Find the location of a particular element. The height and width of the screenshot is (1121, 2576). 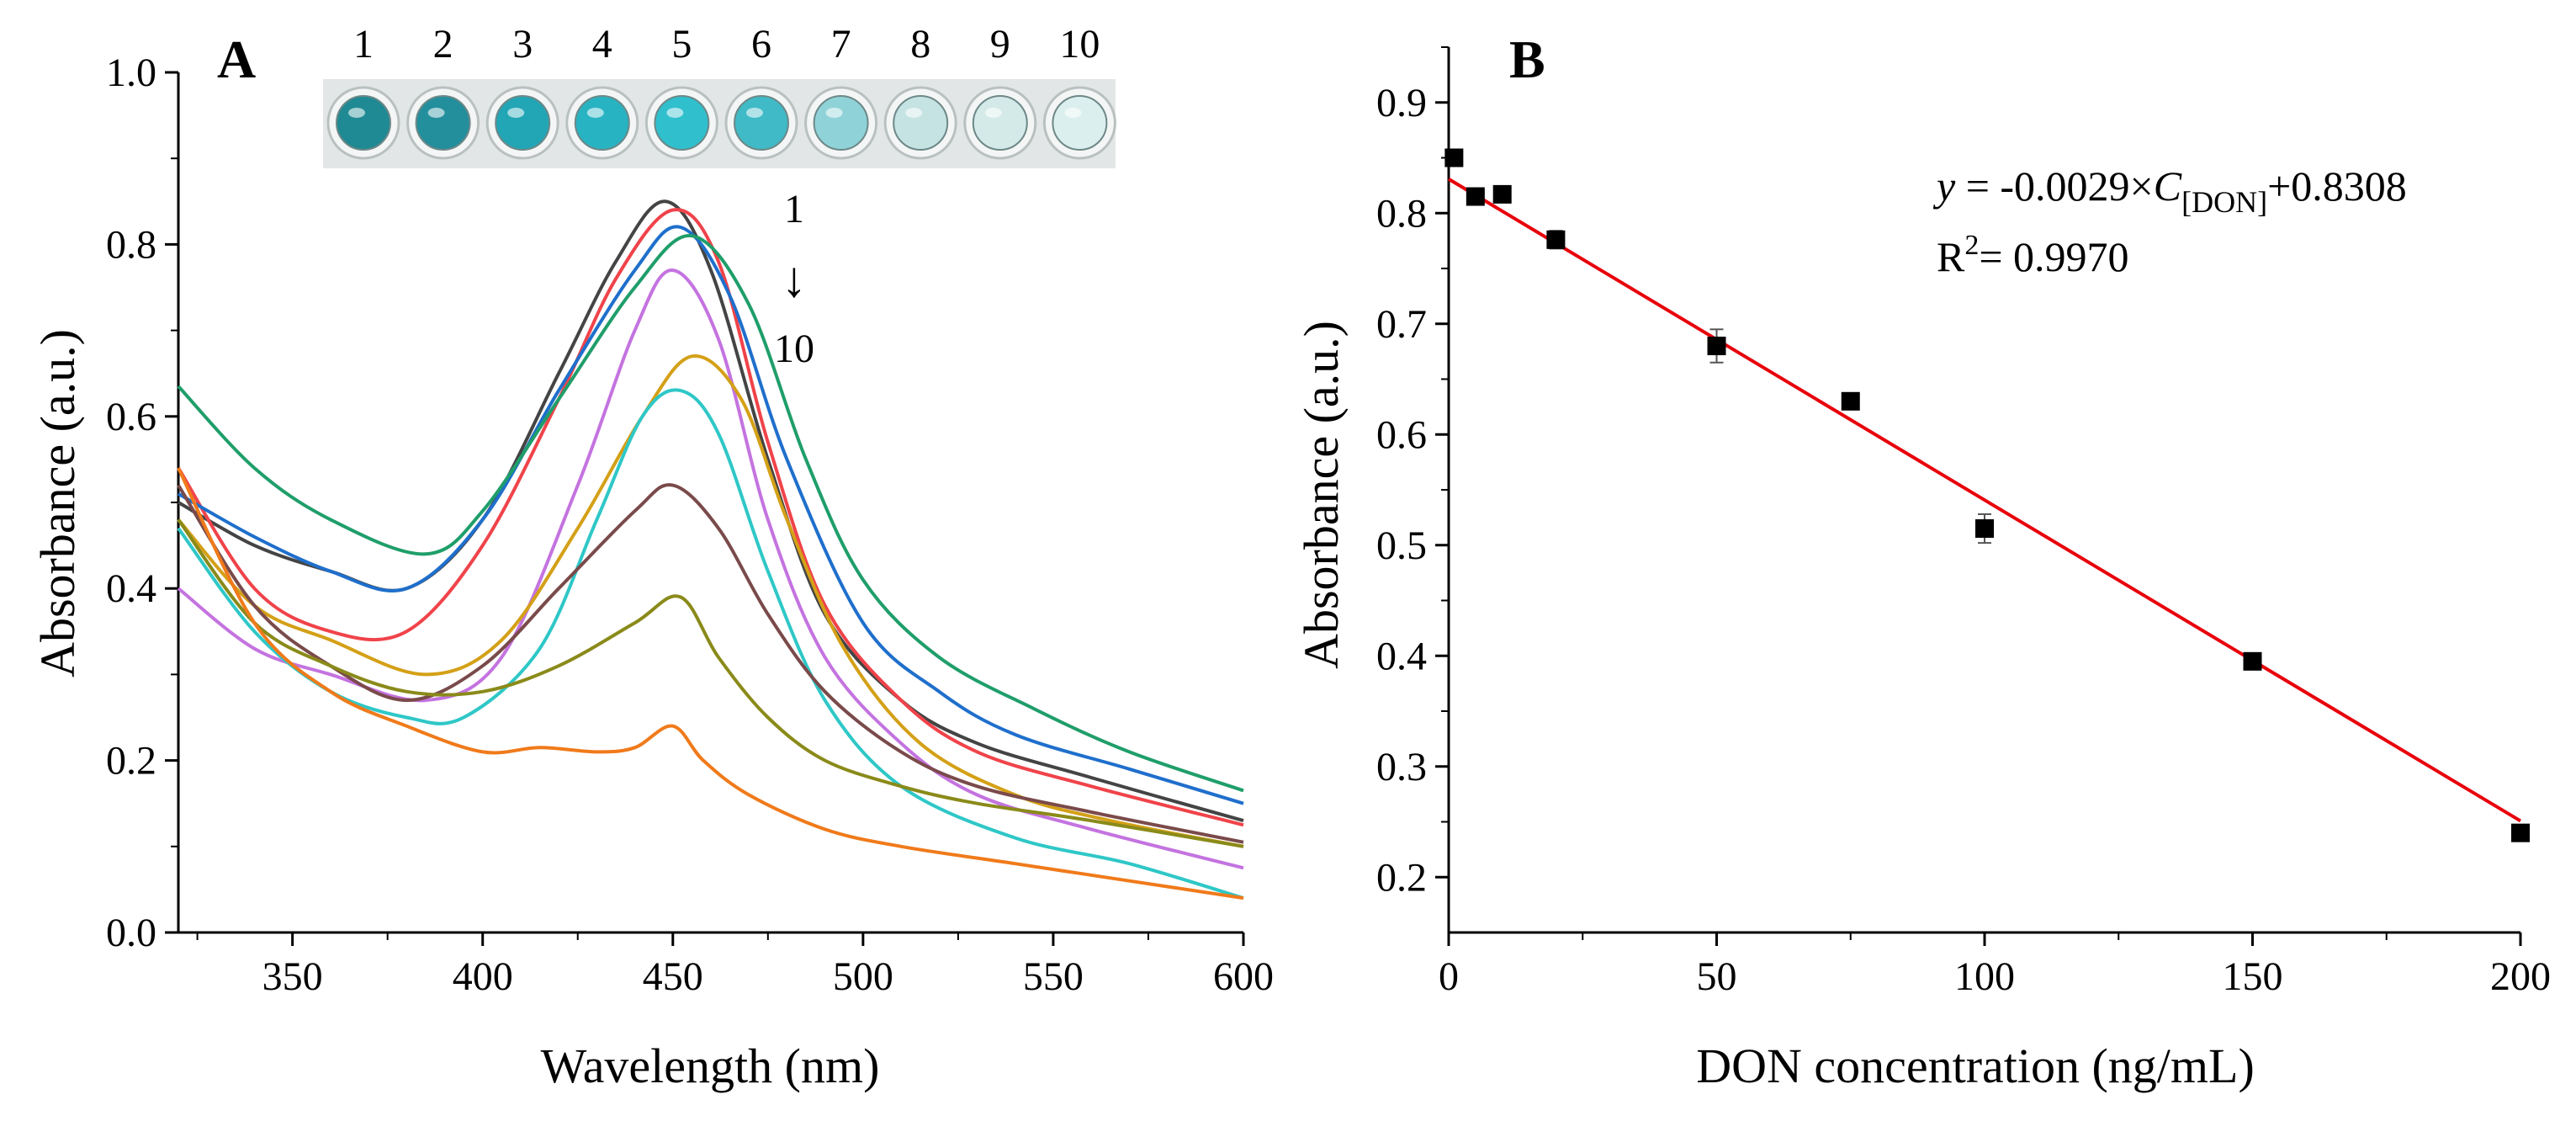

inset-well-photo: 1 2 3 4 5 6 7 8 9 10 is located at coordinates (719, 95).